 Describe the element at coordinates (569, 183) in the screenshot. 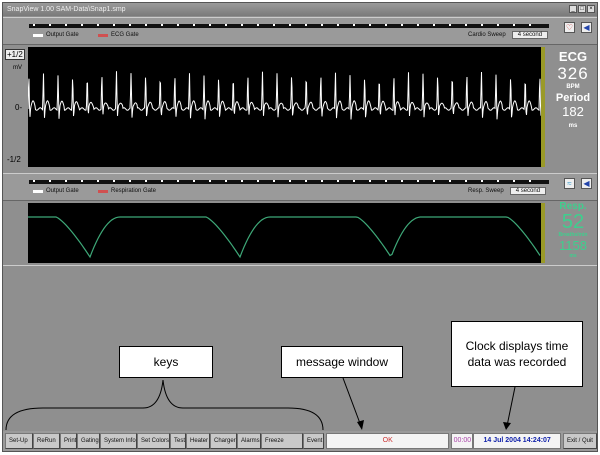

I see `lungs-icon: ≈` at that location.